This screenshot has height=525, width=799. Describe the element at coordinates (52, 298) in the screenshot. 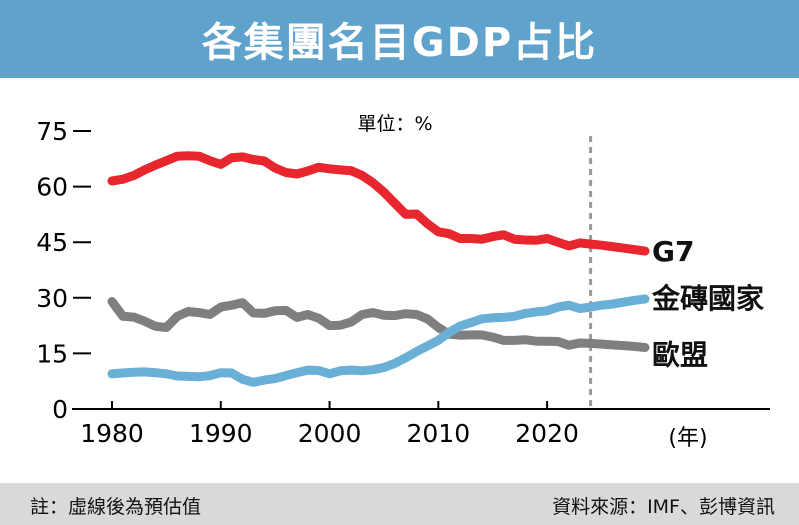

I see `y-tick-label: 30` at that location.